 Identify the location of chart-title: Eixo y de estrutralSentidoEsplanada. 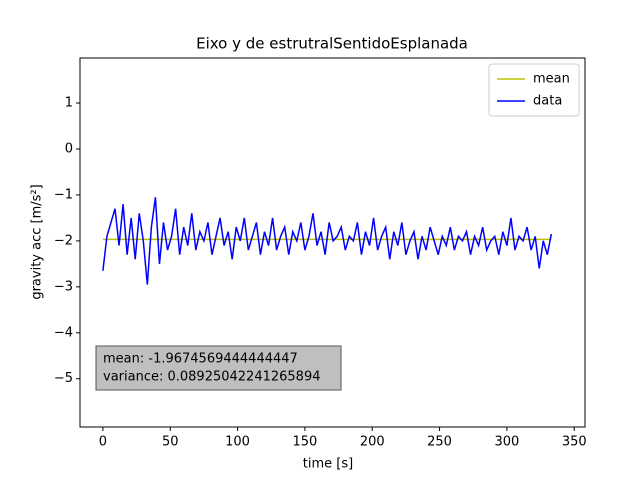
(332, 44).